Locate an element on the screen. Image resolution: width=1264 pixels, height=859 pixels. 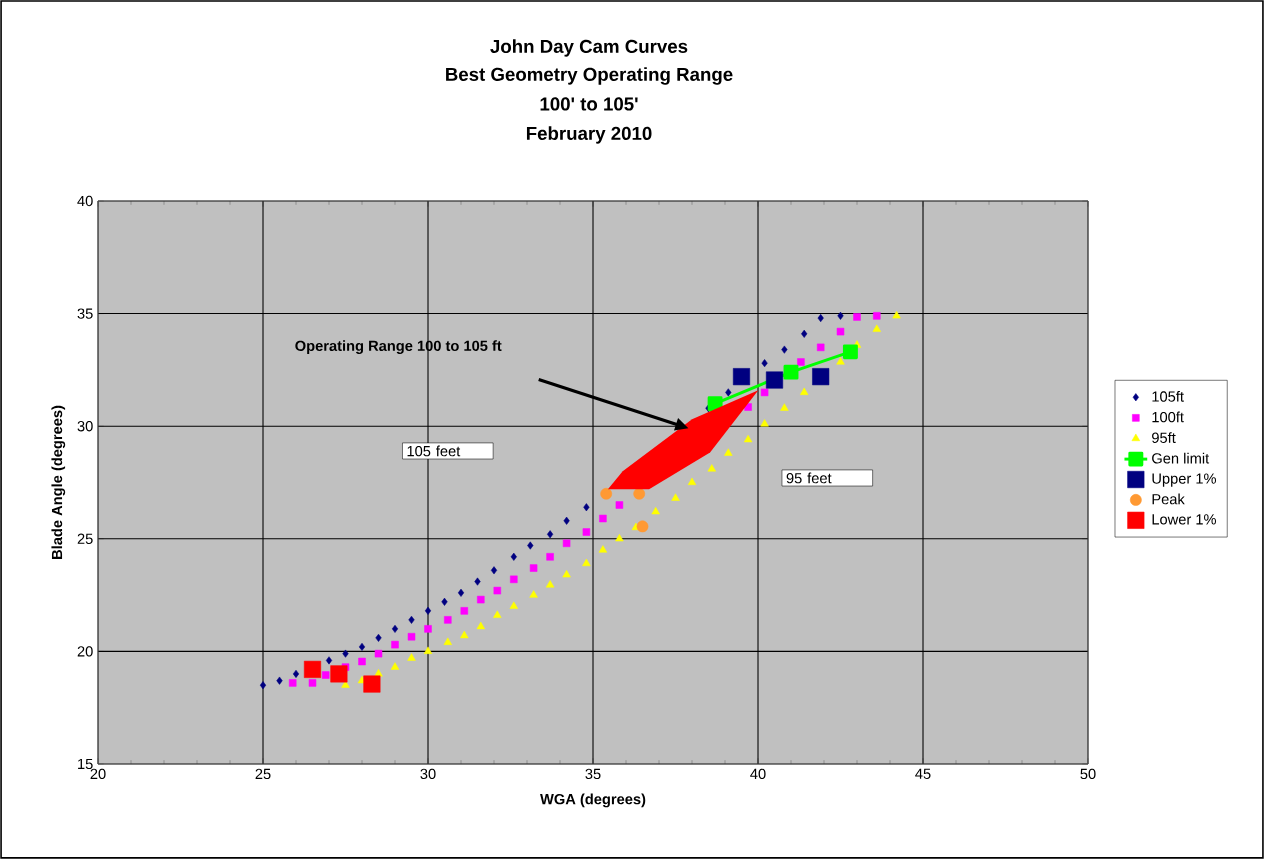
y-tick-label: 40 is located at coordinates (85, 201).